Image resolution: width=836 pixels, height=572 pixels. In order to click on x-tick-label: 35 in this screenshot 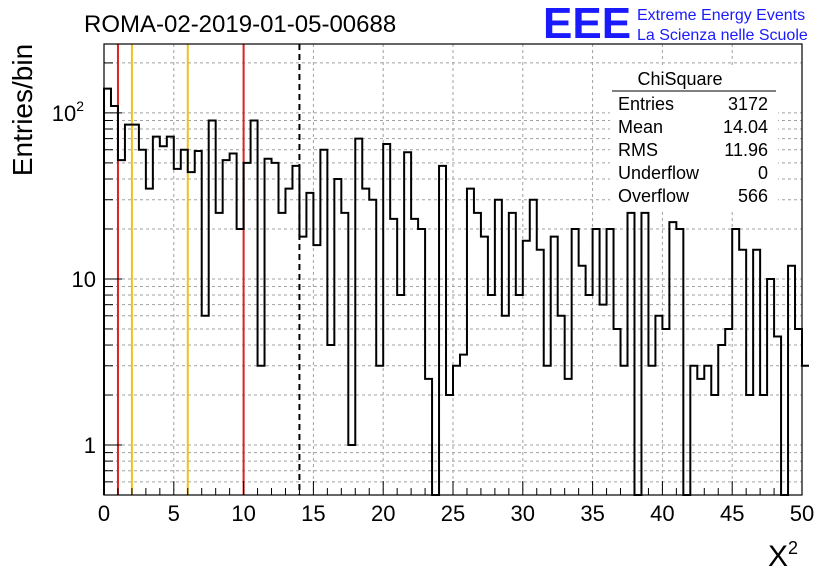, I will do `click(592, 513)`.